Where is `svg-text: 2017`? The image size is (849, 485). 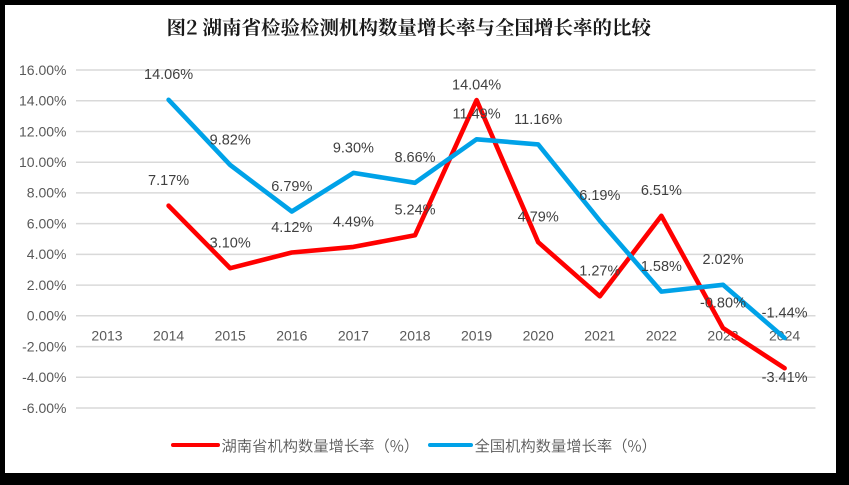 svg-text: 2017 is located at coordinates (353, 336).